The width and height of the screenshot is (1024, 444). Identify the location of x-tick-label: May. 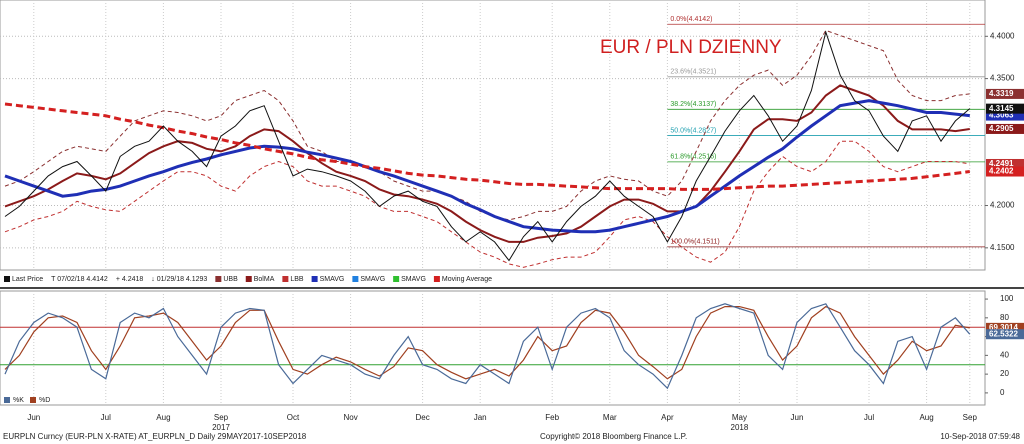
(739, 417).